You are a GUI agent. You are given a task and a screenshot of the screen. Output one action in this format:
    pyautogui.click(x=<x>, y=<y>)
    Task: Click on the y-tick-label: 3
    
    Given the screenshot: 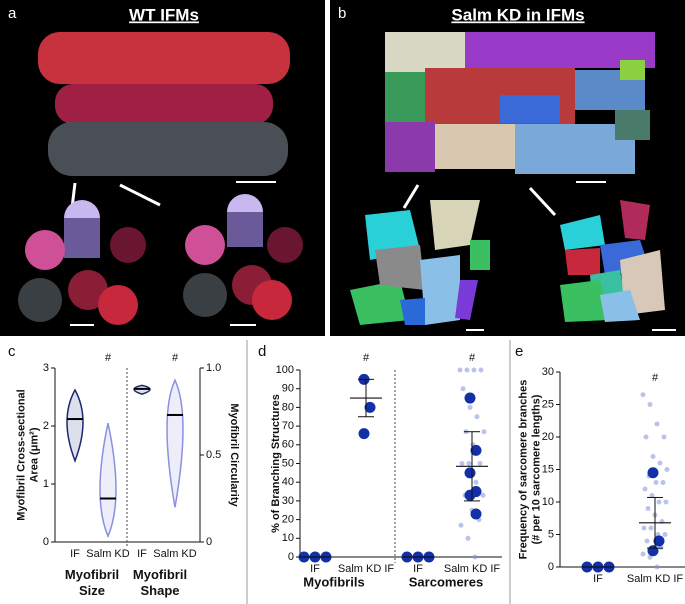 What is the action you would take?
    pyautogui.click(x=46, y=368)
    